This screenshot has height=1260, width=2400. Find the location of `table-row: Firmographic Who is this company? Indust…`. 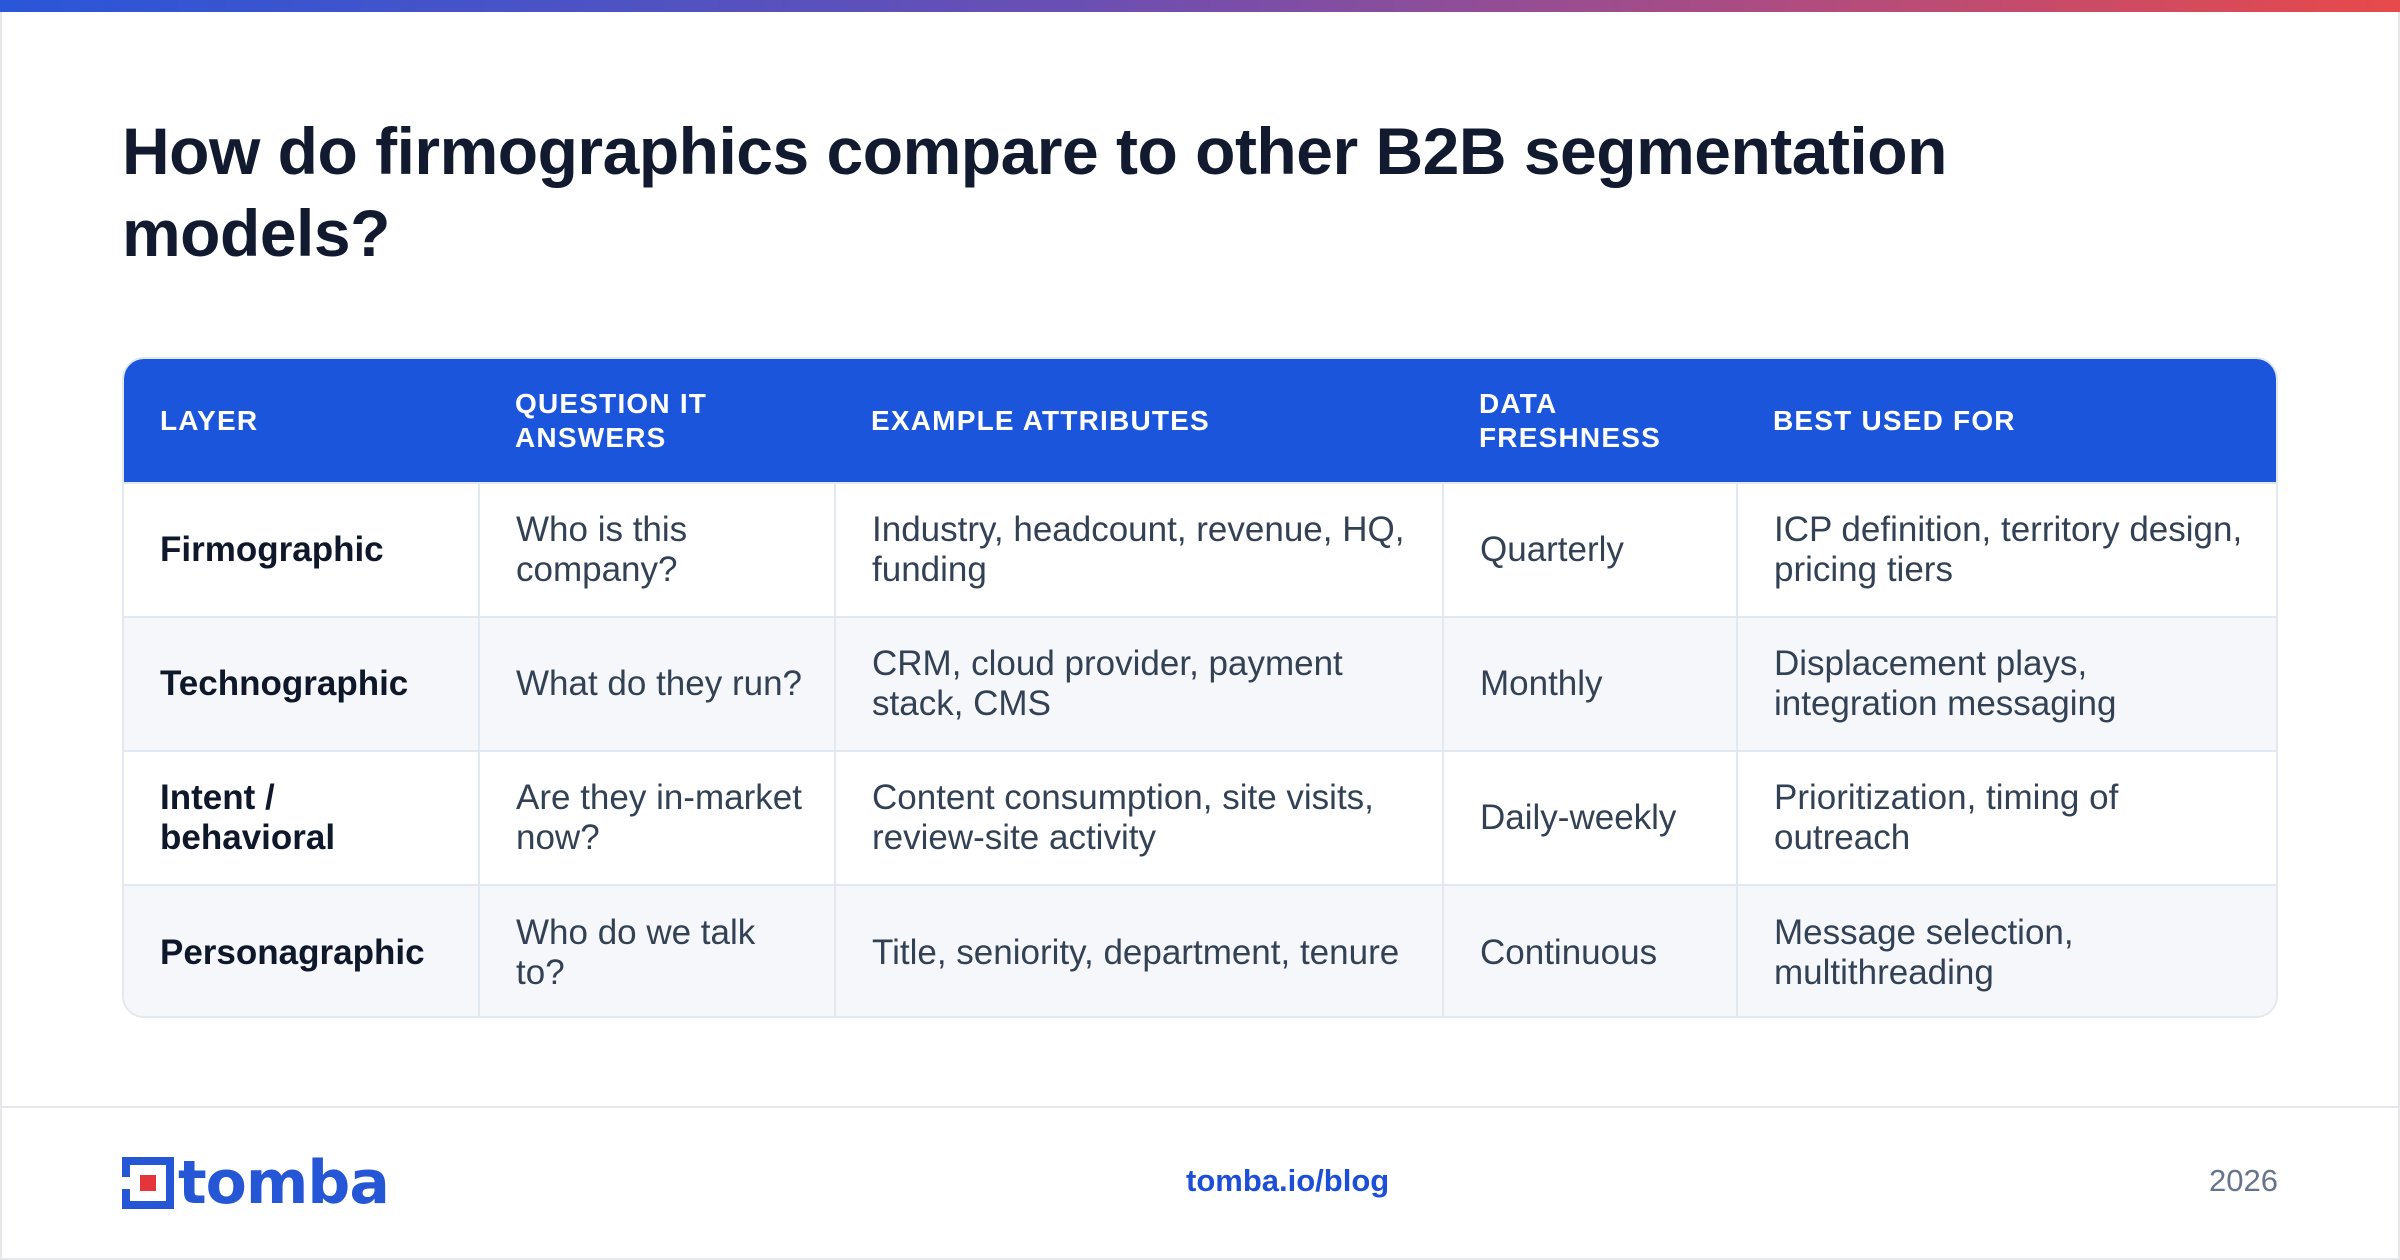

table-row: Firmographic Who is this company? Indust… is located at coordinates (1200, 549).